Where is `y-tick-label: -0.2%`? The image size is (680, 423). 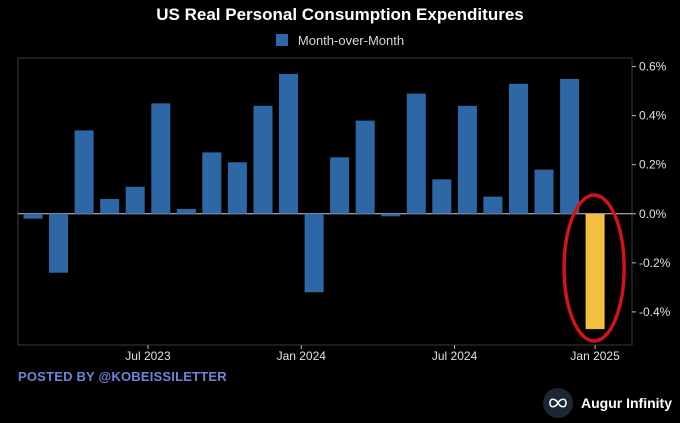
y-tick-label: -0.2% is located at coordinates (655, 263).